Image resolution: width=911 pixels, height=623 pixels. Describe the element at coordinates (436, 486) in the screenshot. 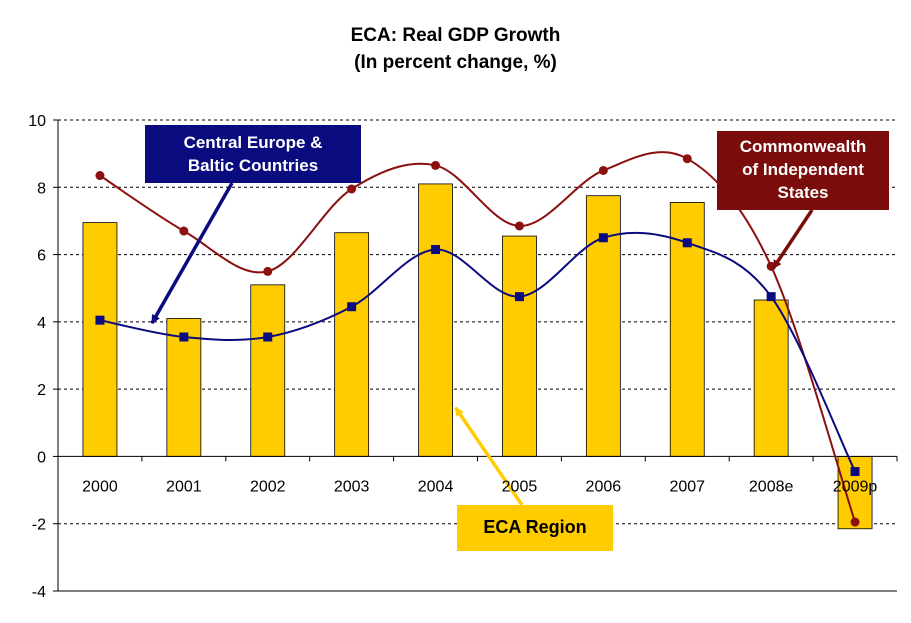

I see `x-tick-label-2004: 2004` at that location.